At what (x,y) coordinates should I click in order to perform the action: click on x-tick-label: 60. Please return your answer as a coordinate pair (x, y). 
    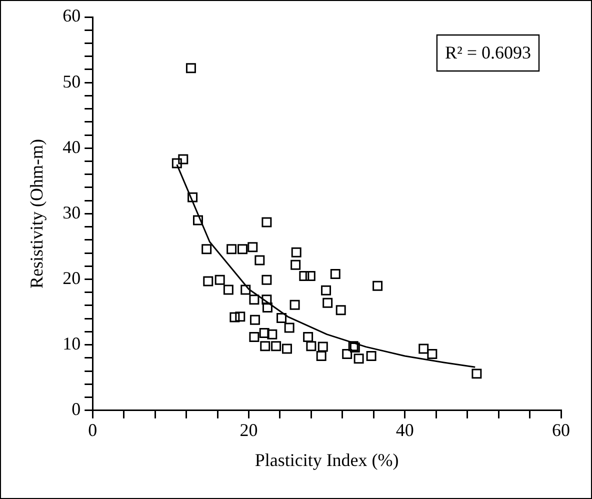
    Looking at the image, I should click on (561, 430).